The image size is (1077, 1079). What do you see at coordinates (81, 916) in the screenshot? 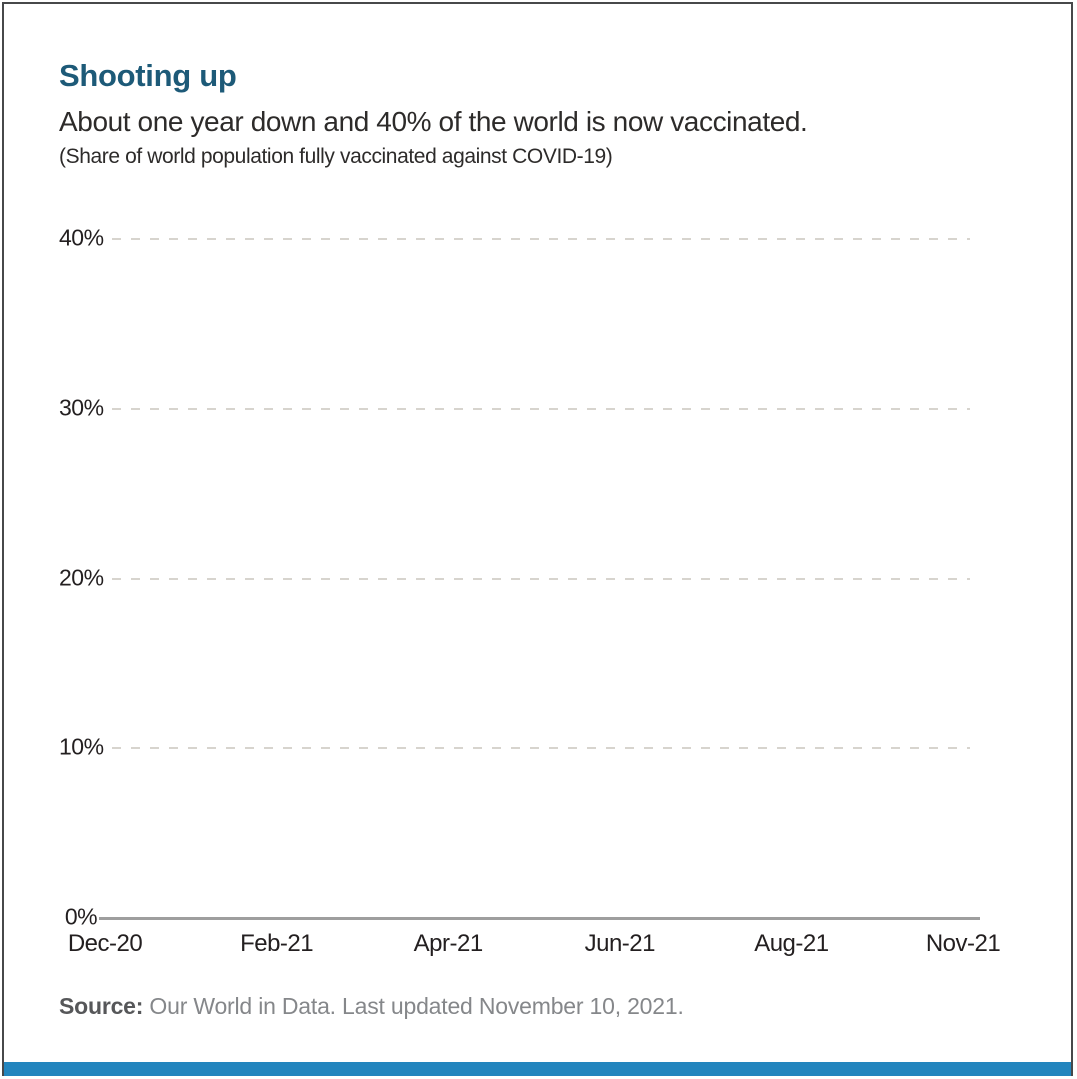
I see `y-tick-label: 0%` at bounding box center [81, 916].